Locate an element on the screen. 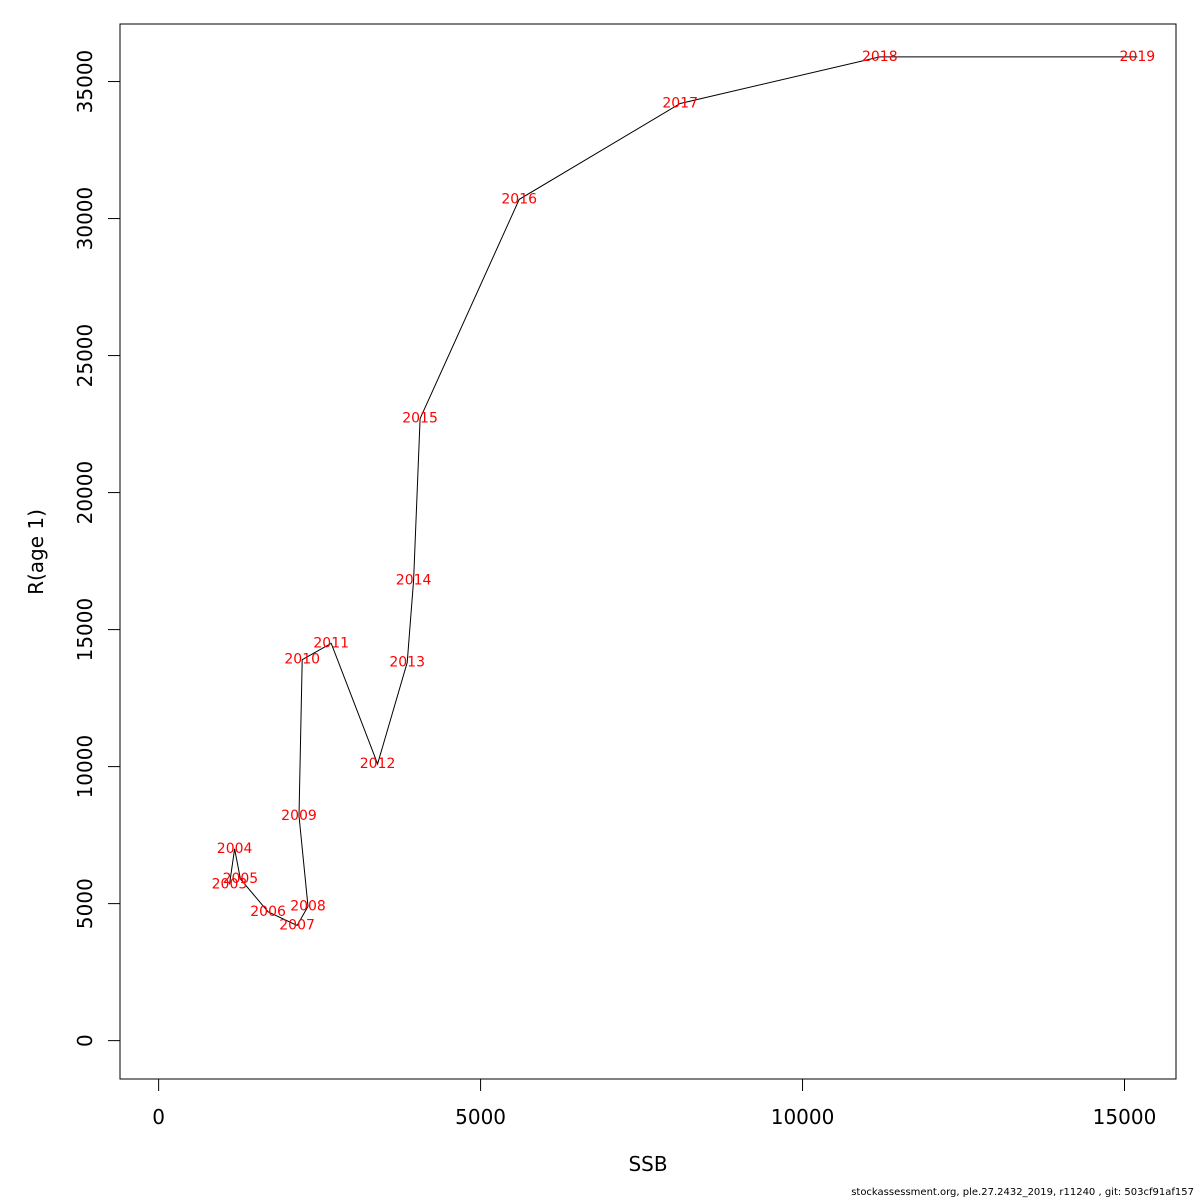  y-tick-label: 30000 is located at coordinates (85, 219).